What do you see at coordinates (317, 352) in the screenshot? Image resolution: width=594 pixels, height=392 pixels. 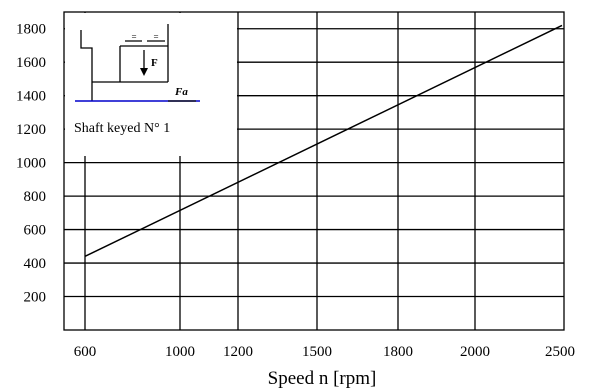 I see `x-tick-label: 1500` at bounding box center [317, 352].